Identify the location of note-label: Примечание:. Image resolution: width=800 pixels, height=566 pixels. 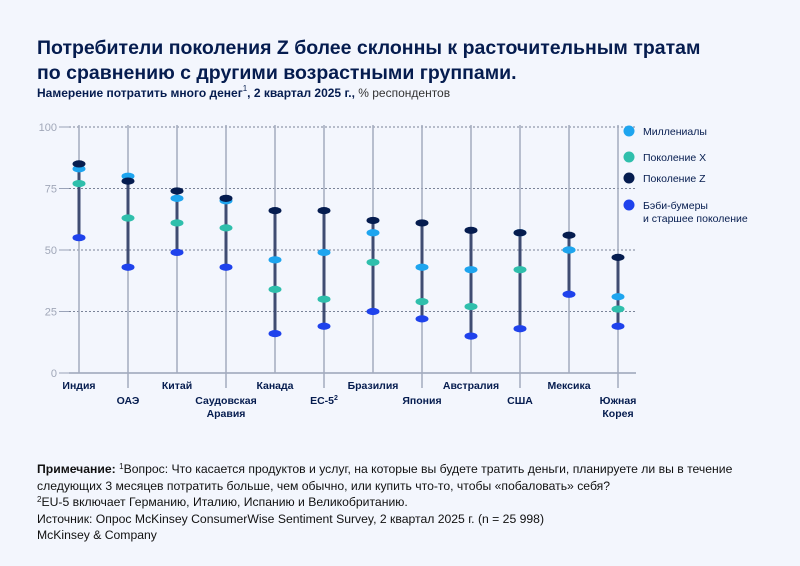
(76, 469).